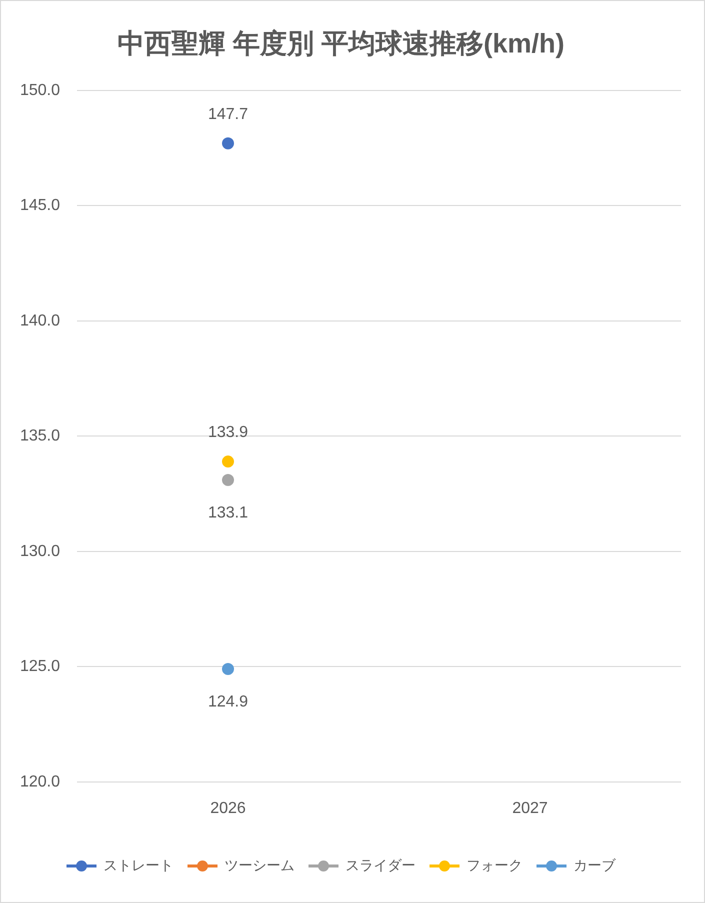 Image resolution: width=705 pixels, height=903 pixels. Describe the element at coordinates (259, 864) in the screenshot. I see `legend-label: ツーシーム` at that location.